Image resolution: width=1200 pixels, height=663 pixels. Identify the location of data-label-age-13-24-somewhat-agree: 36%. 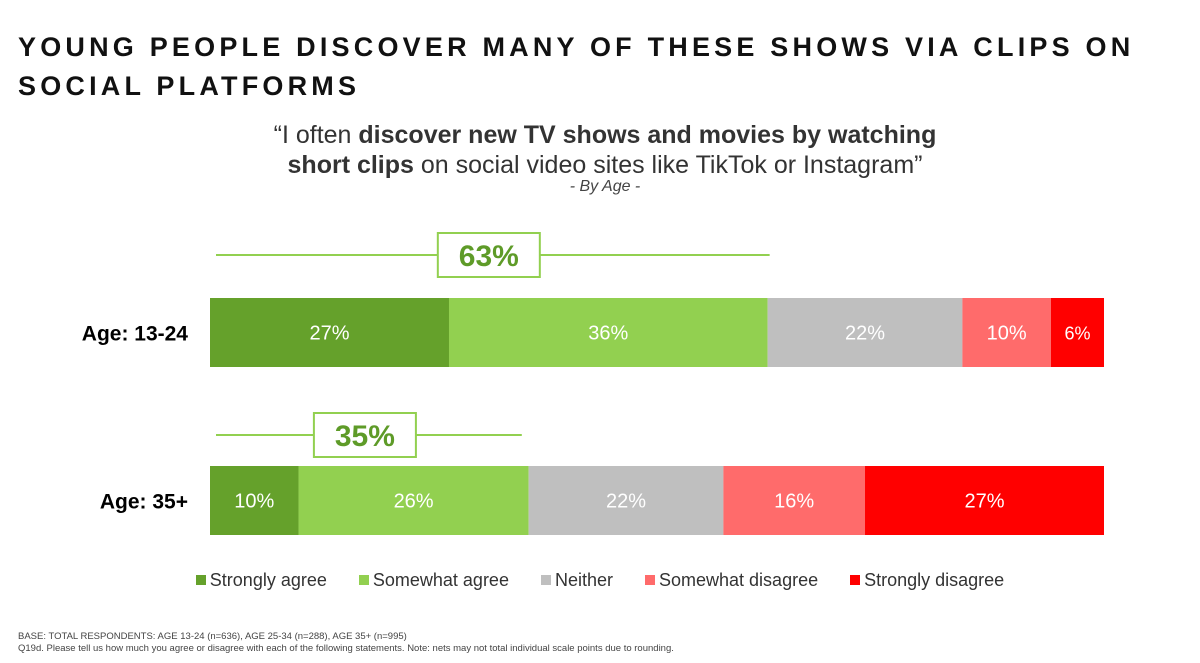
(608, 334).